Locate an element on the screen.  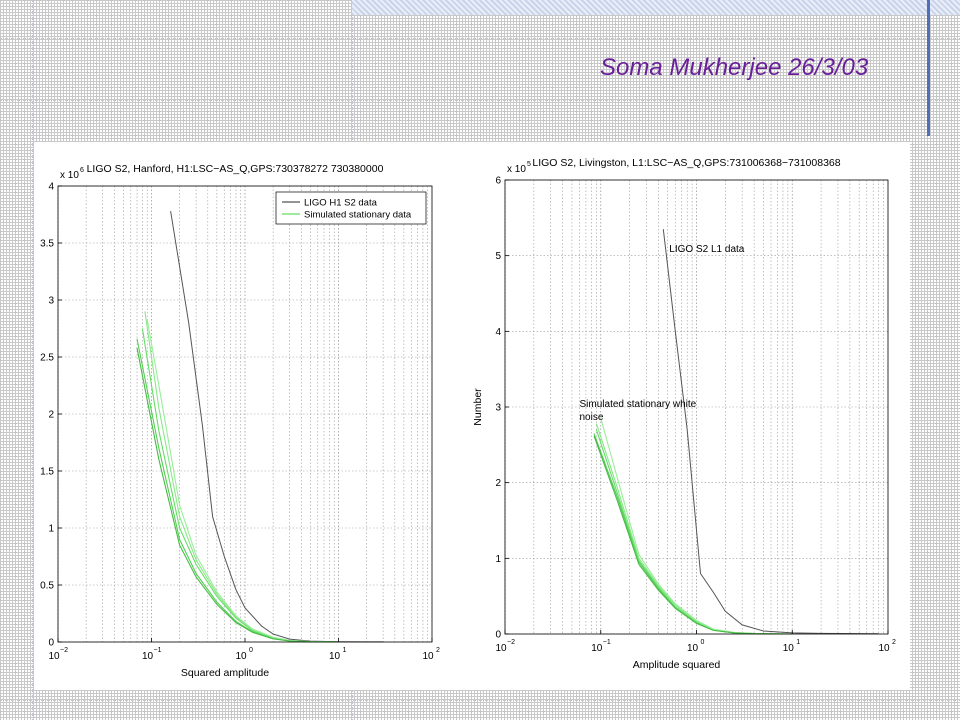
h1-y-tick-label: 0 is located at coordinates (51, 643).